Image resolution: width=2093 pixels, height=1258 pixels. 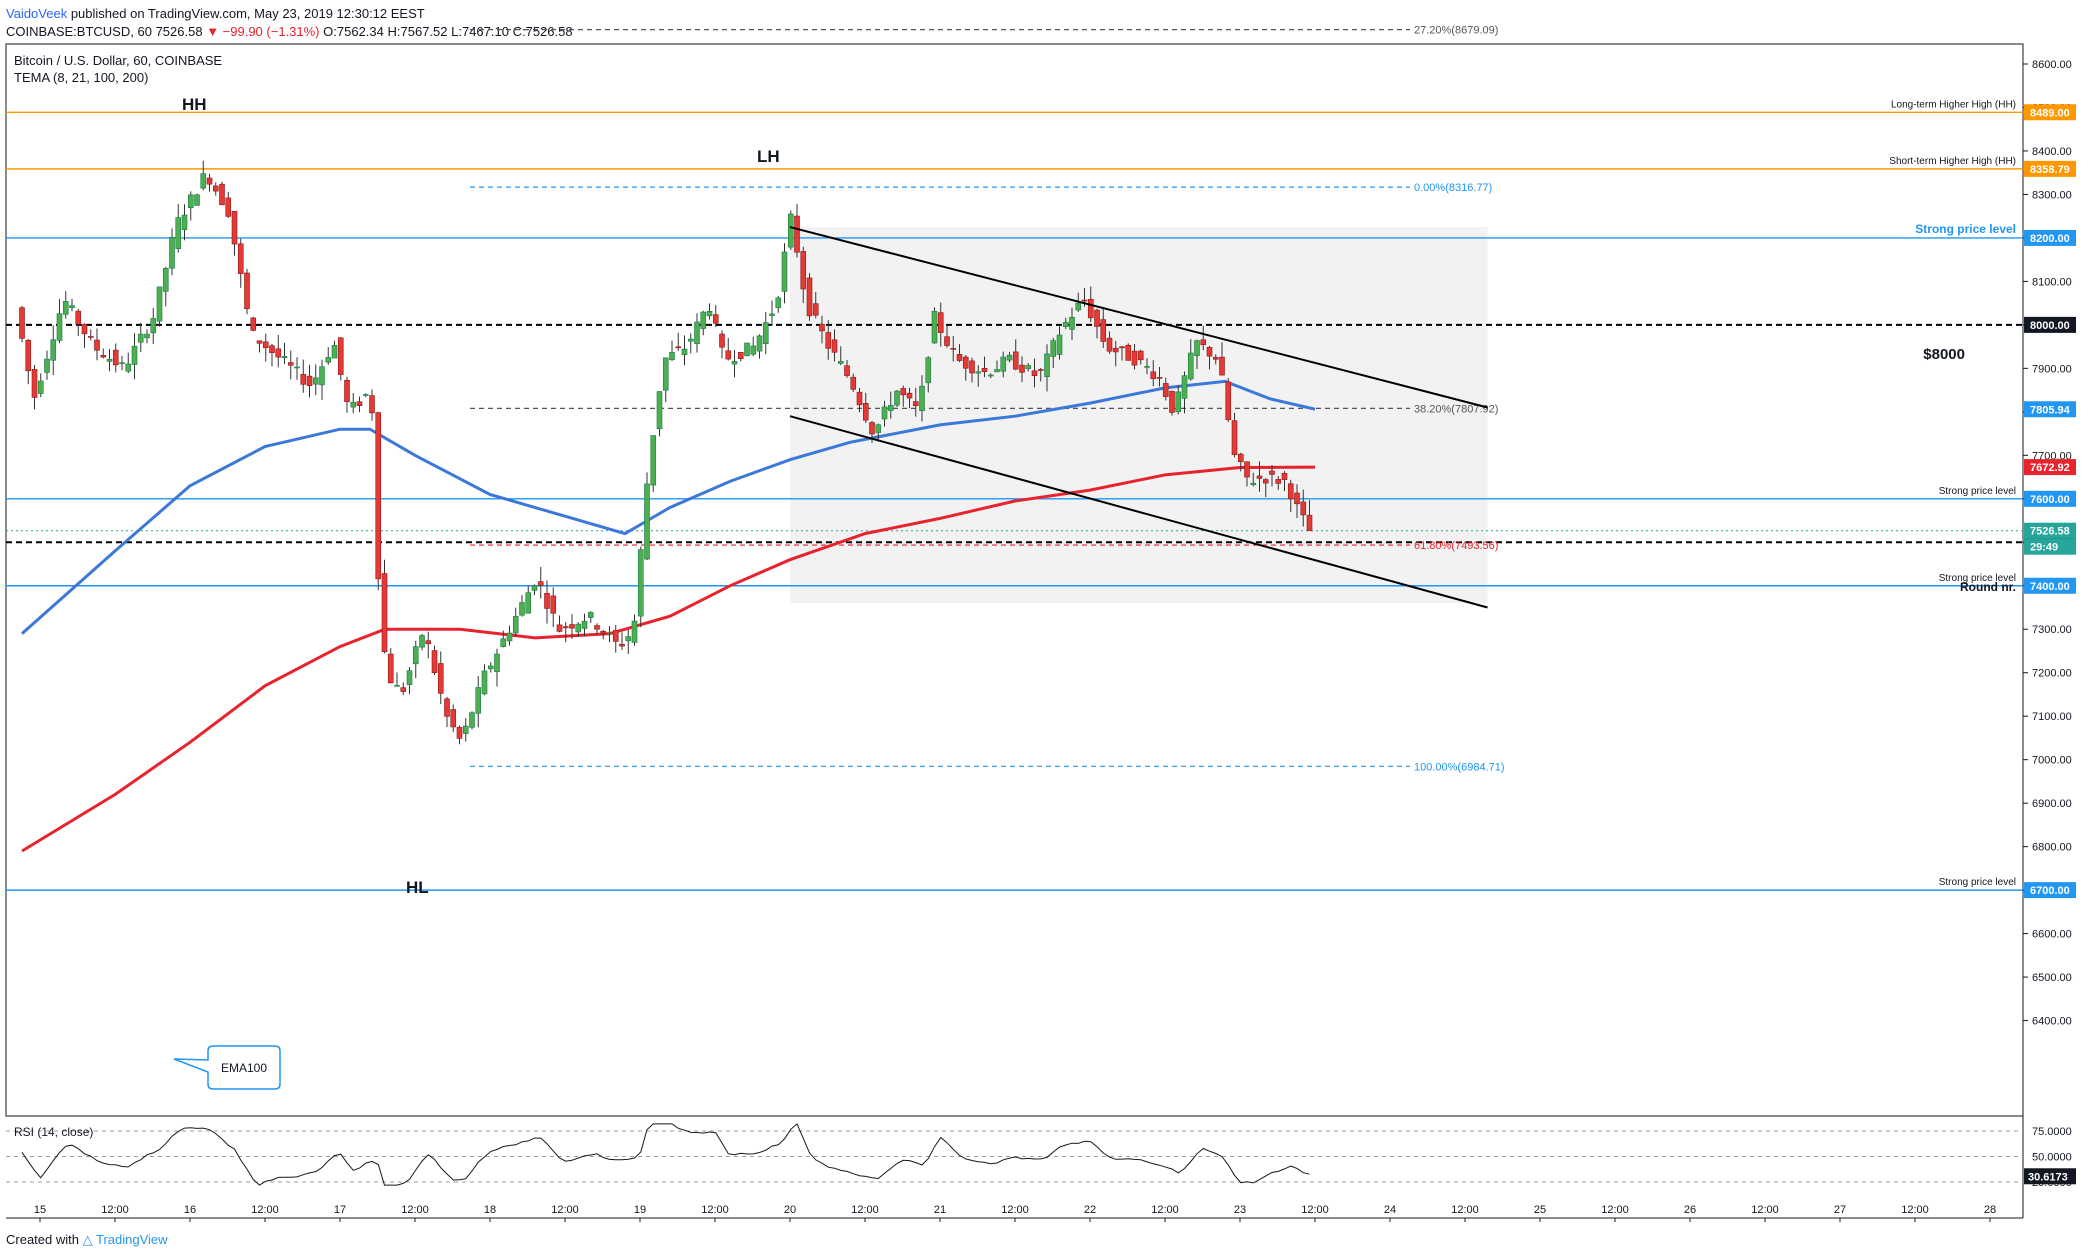 I want to click on round-number-label: Round nr., so click(x=1988, y=587).